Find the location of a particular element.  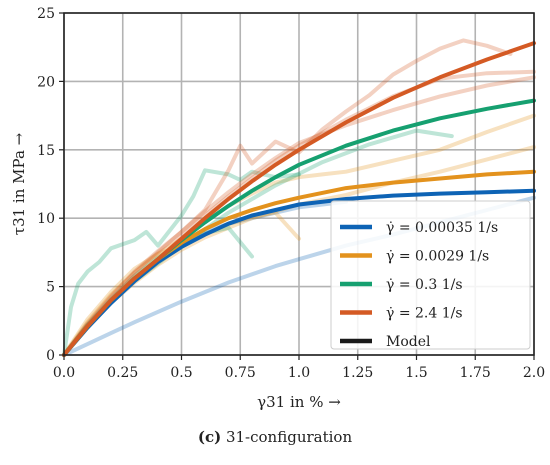

legend-label: γ̇ = 0.3 1/s is located at coordinates (424, 285).